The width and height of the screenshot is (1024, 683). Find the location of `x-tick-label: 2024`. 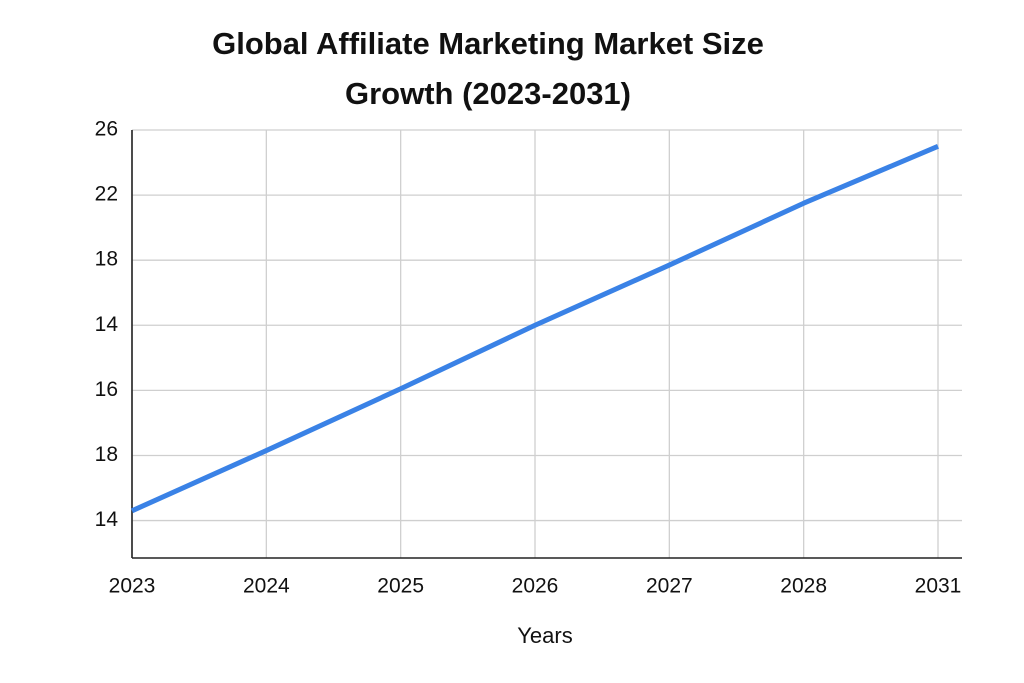

x-tick-label: 2024 is located at coordinates (266, 586).